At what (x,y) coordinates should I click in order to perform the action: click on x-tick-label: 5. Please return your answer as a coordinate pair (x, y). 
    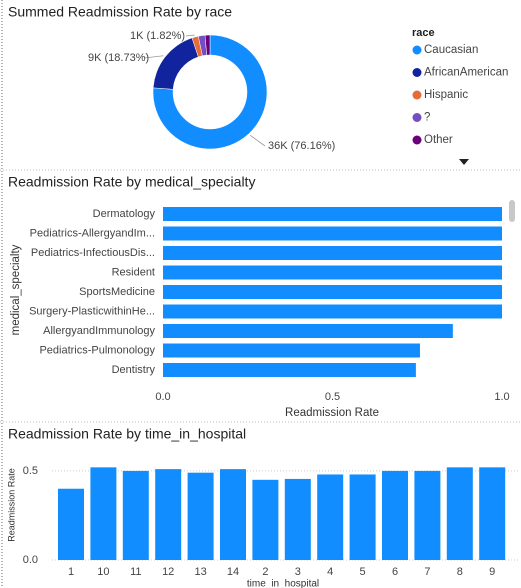
    Looking at the image, I should click on (363, 572).